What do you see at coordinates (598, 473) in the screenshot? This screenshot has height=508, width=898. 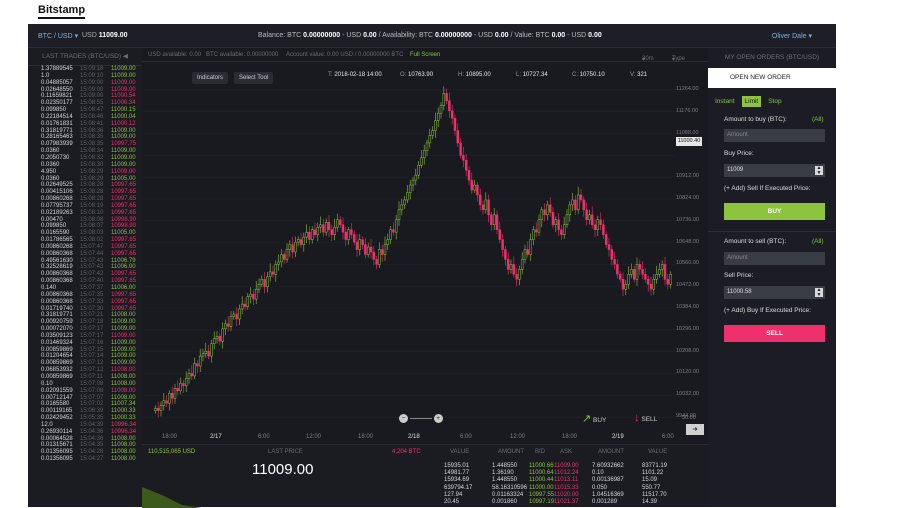 I see `ask-cell: 0.10` at bounding box center [598, 473].